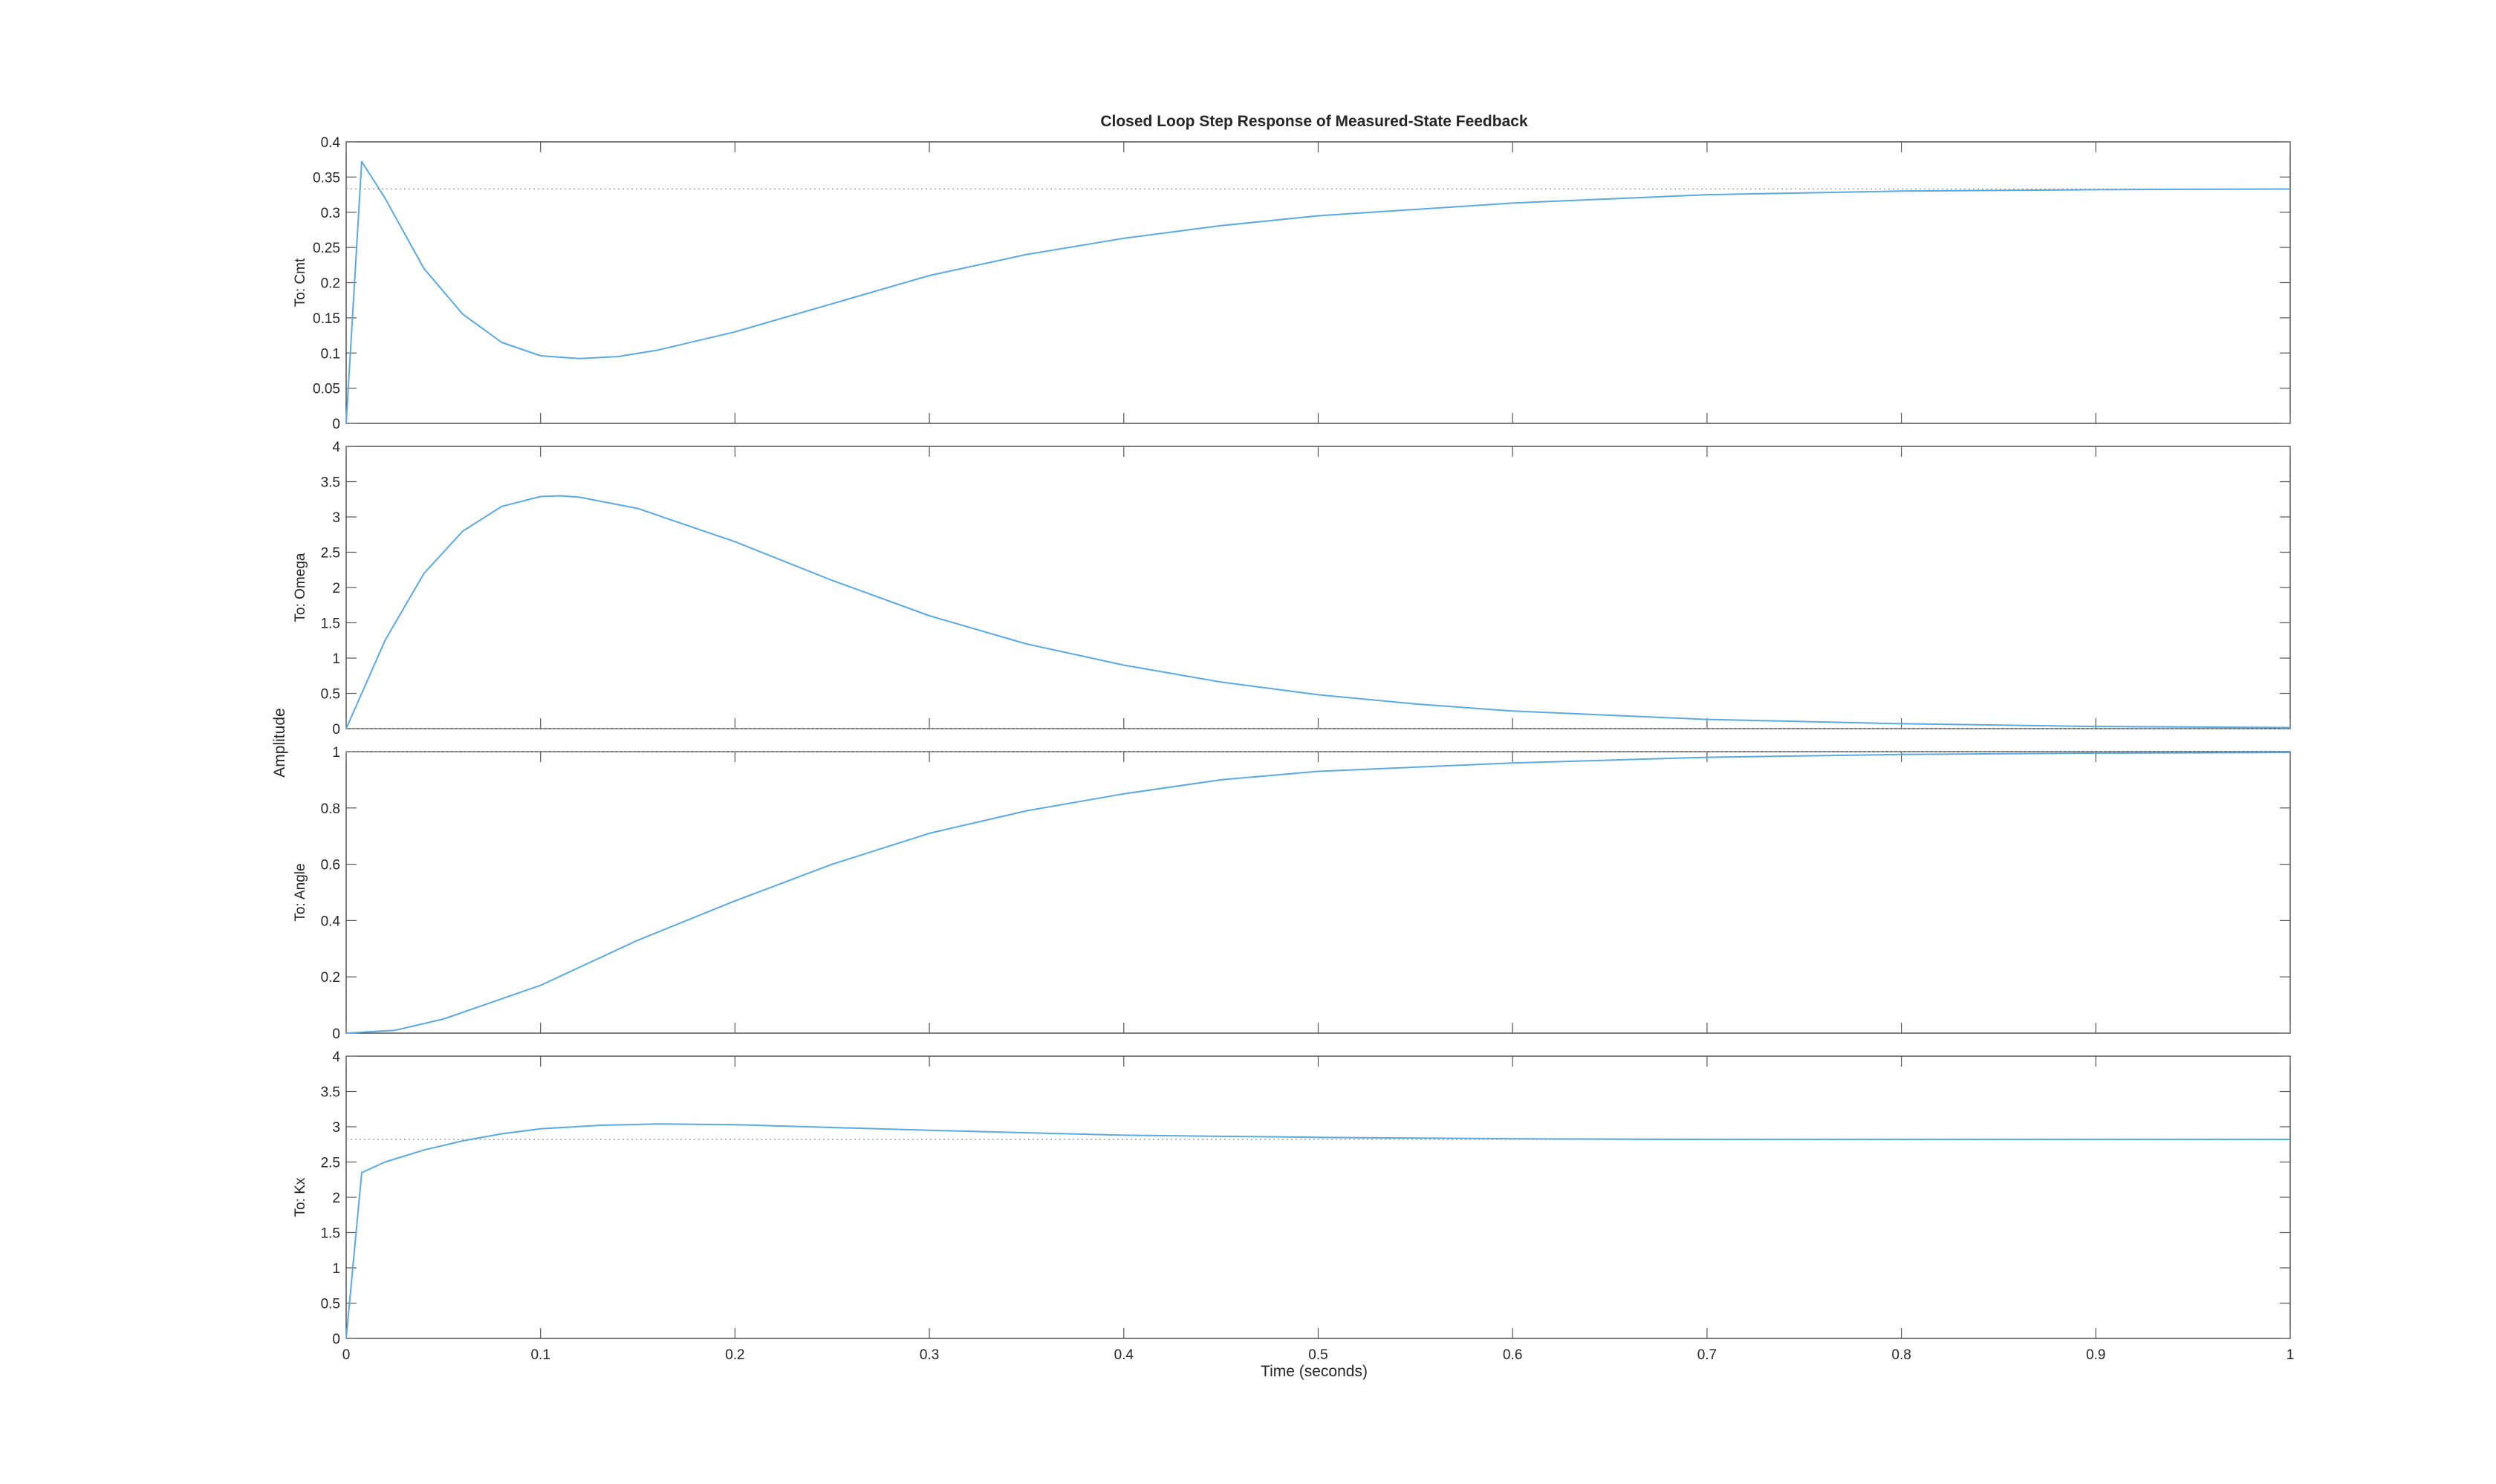 The image size is (2496, 1484). What do you see at coordinates (540, 1355) in the screenshot?
I see `x-tick-label: 0.1` at bounding box center [540, 1355].